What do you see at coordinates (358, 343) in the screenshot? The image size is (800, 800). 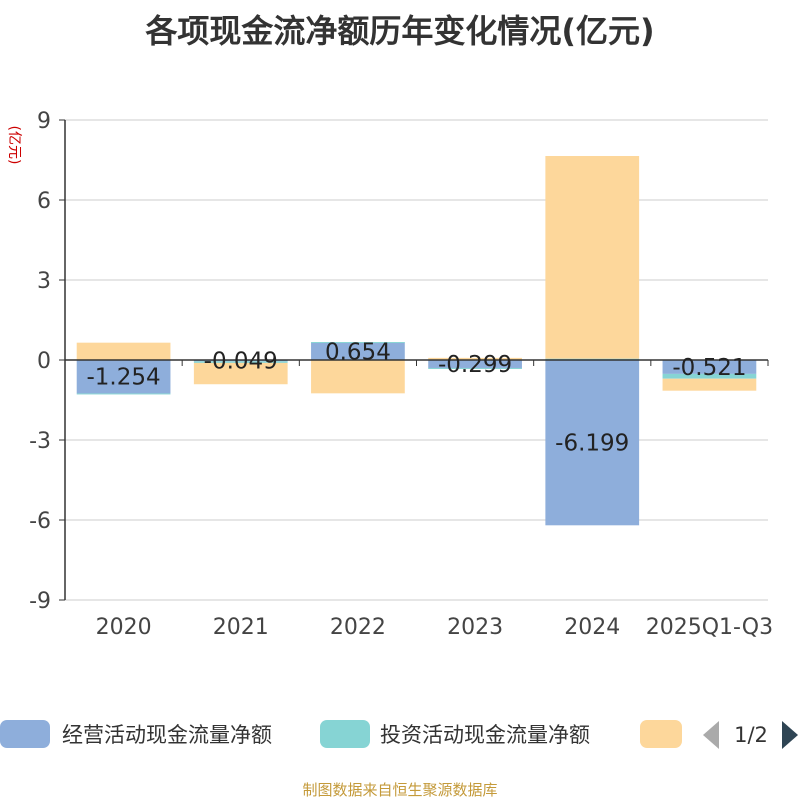 I see `bar-2-2022` at bounding box center [358, 343].